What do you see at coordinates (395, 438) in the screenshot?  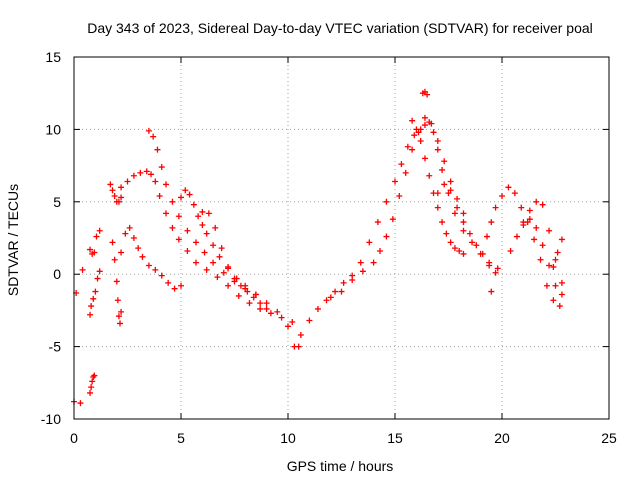 I see `x-tick-label: 15` at bounding box center [395, 438].